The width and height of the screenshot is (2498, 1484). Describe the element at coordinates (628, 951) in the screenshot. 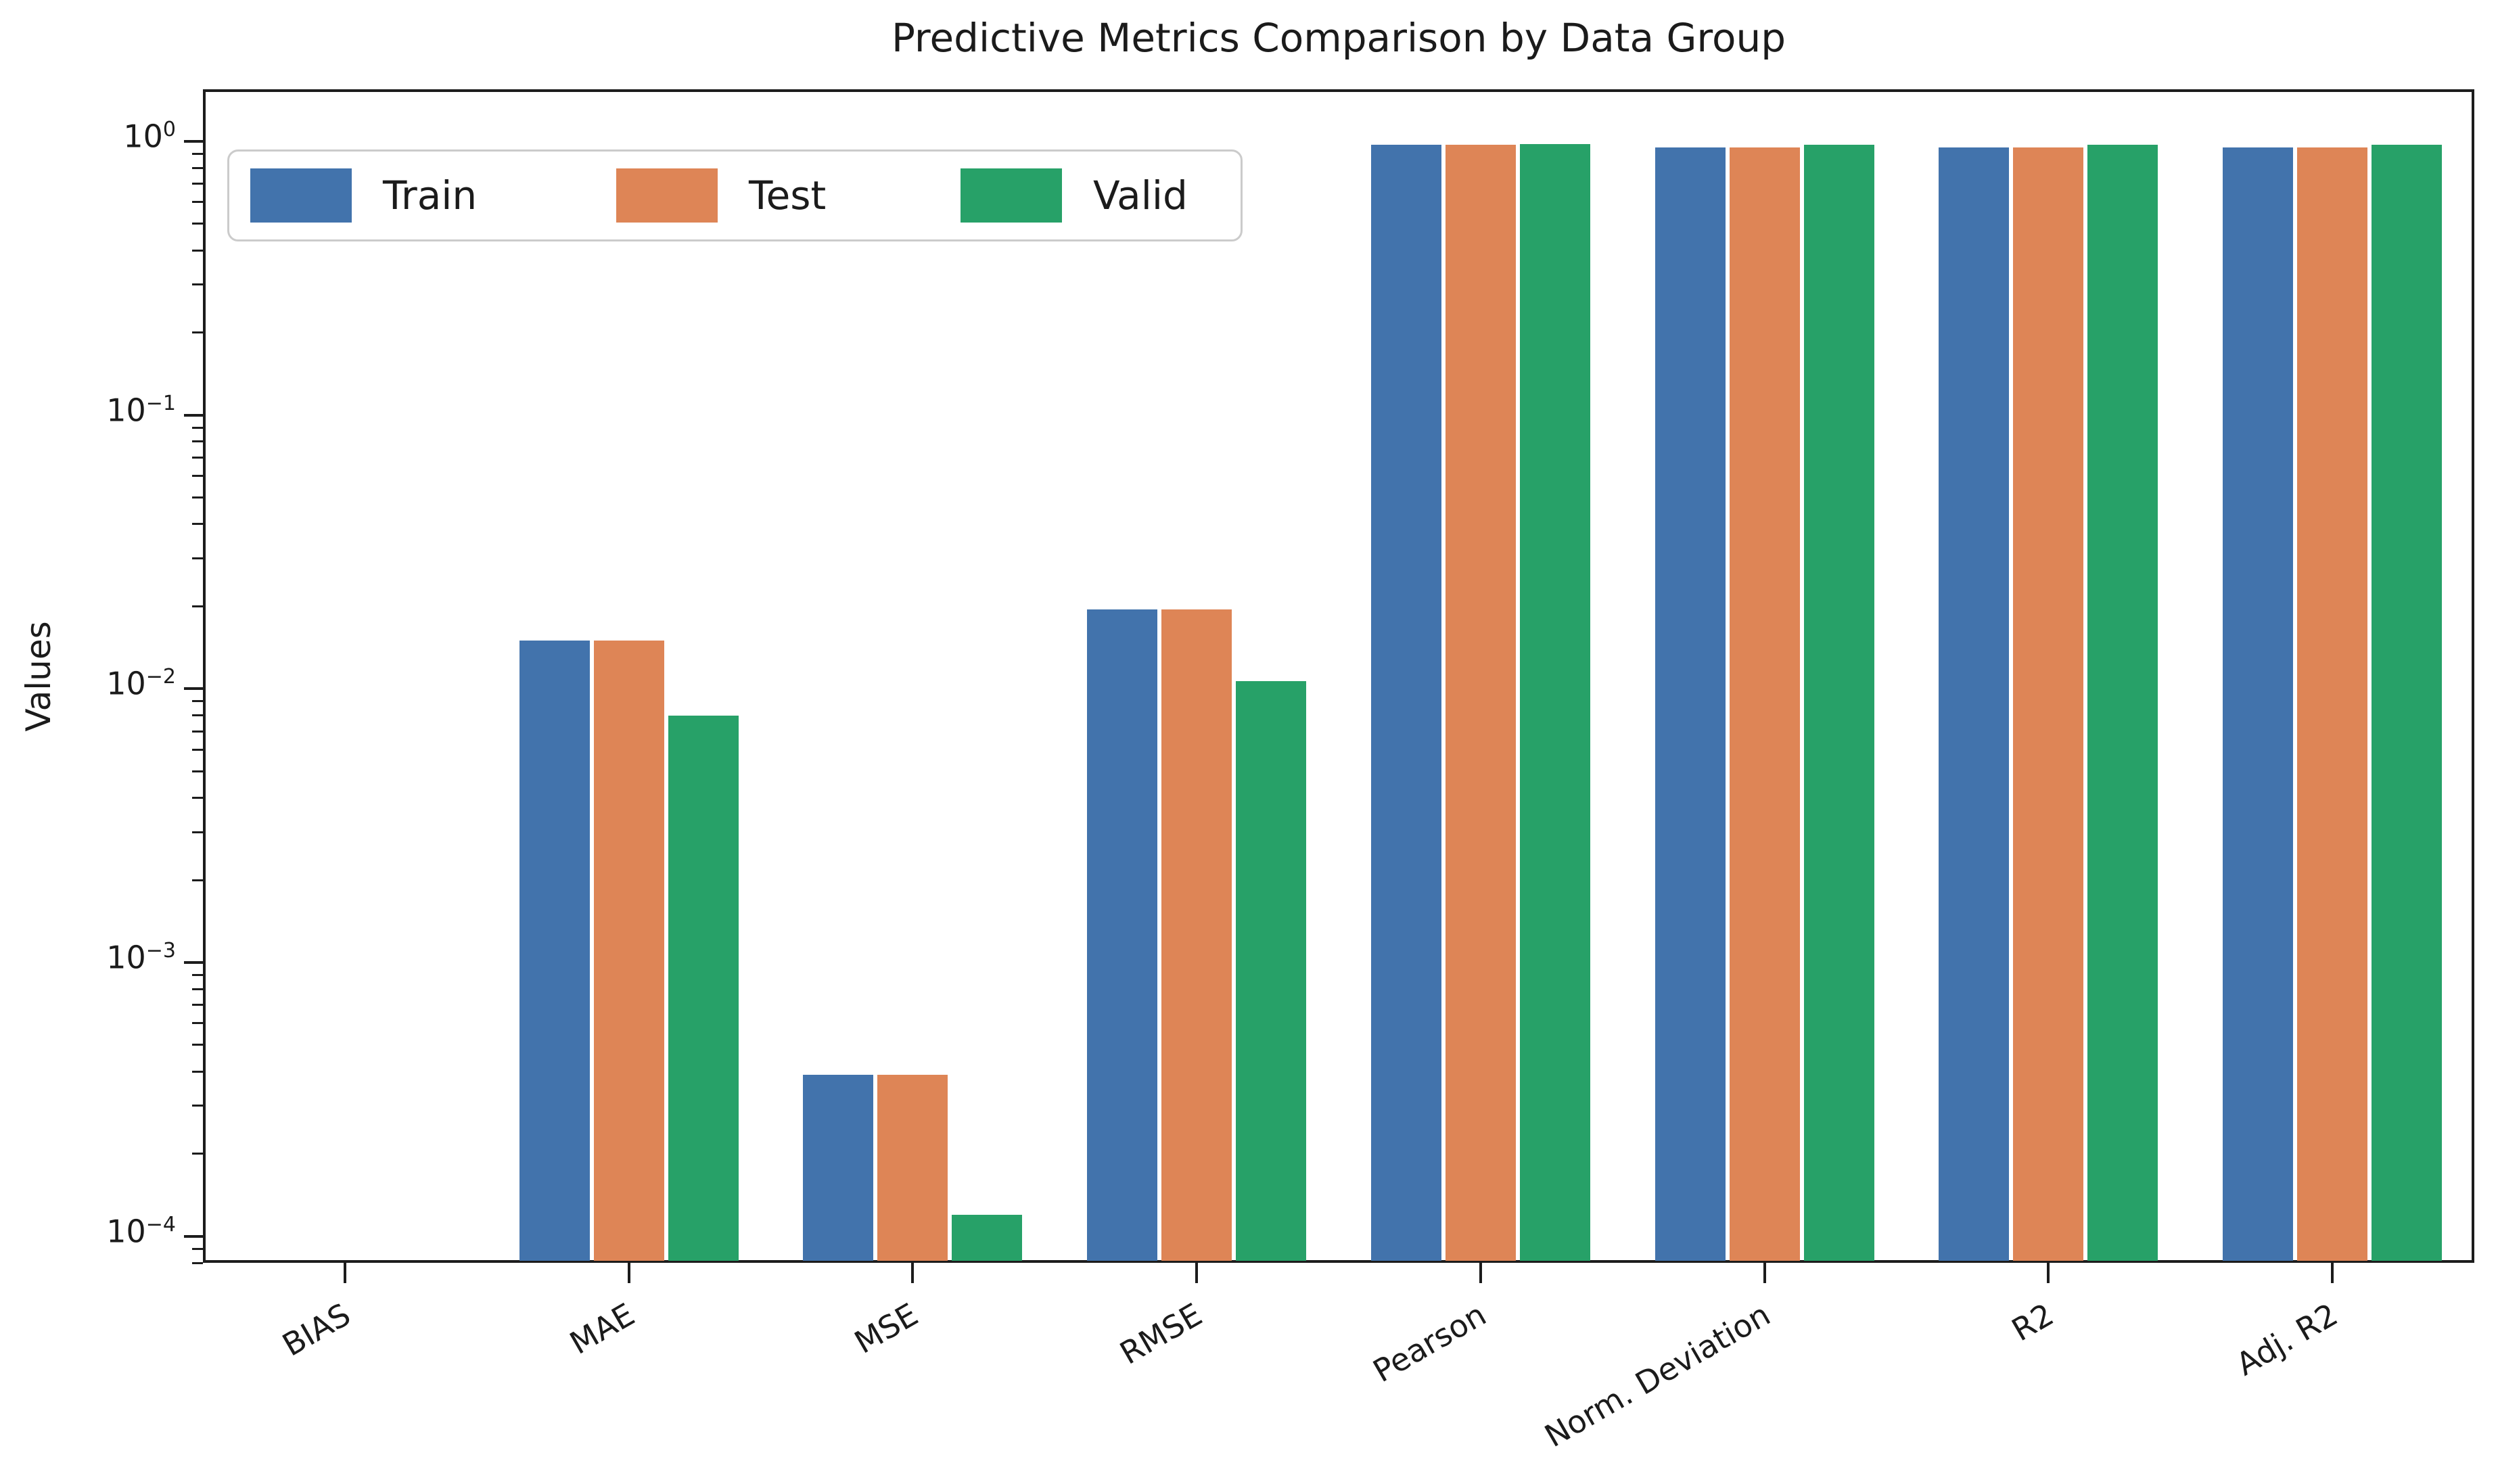

I see `bar-test-mae` at that location.